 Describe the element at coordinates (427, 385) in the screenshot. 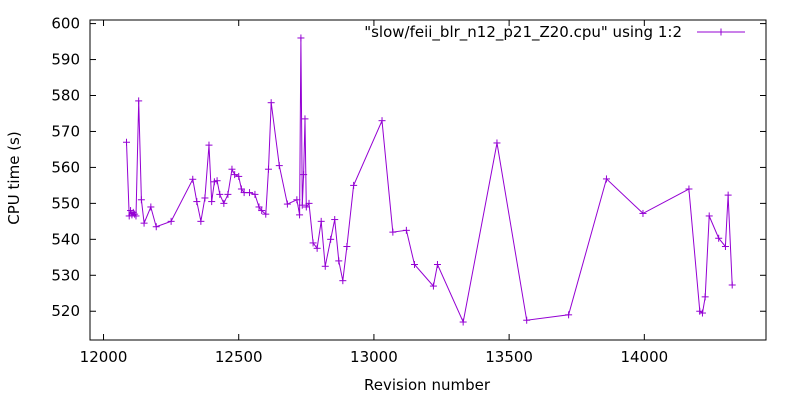

I see `x-axis-label: Revision number` at that location.